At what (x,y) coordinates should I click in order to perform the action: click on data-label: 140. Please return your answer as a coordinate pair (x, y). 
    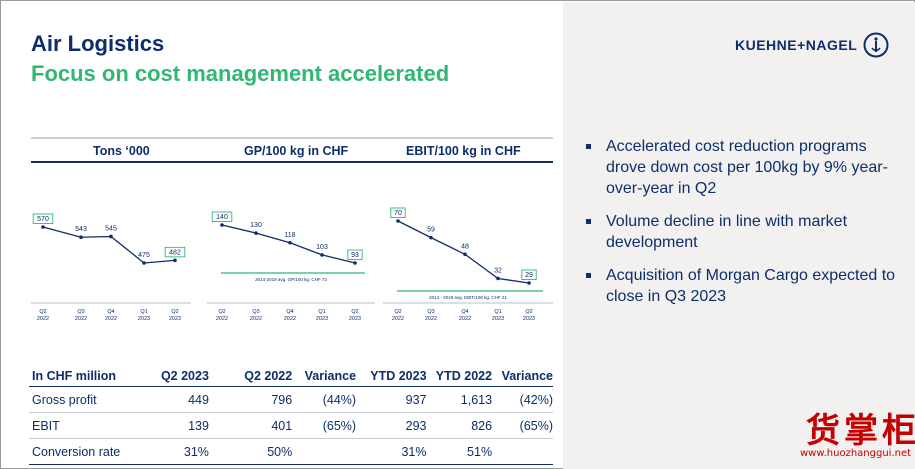
    Looking at the image, I should click on (222, 217).